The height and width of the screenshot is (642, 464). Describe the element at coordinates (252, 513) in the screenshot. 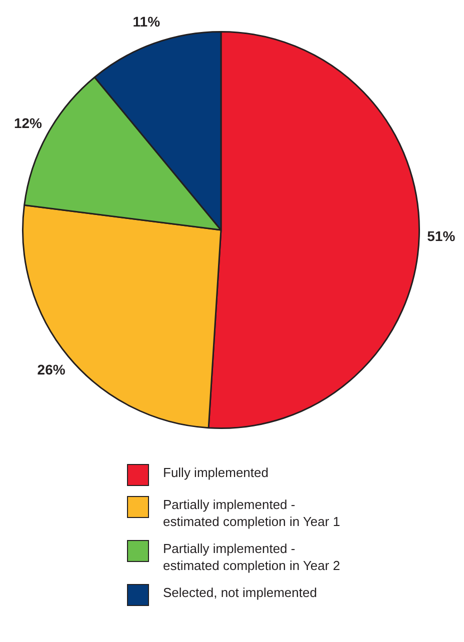

I see `legend-label: Partially implemented - estimated completion in Year 1` at that location.